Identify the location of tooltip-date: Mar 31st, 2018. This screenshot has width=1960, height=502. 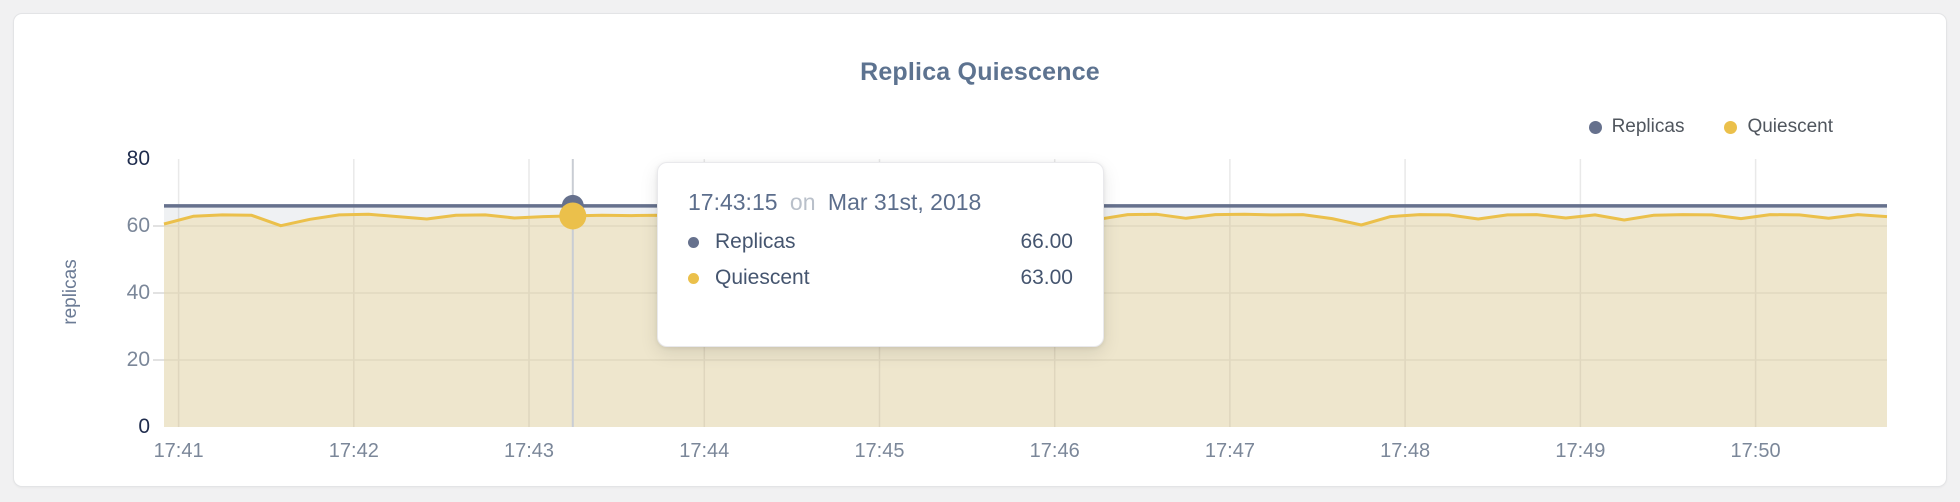
(904, 202).